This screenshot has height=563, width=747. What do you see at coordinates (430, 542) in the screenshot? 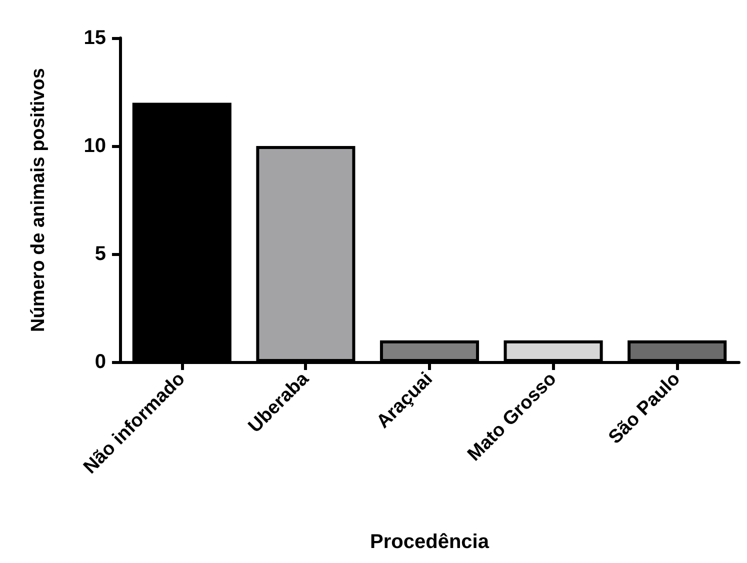
I see `x-axis-title: Procedência` at bounding box center [430, 542].